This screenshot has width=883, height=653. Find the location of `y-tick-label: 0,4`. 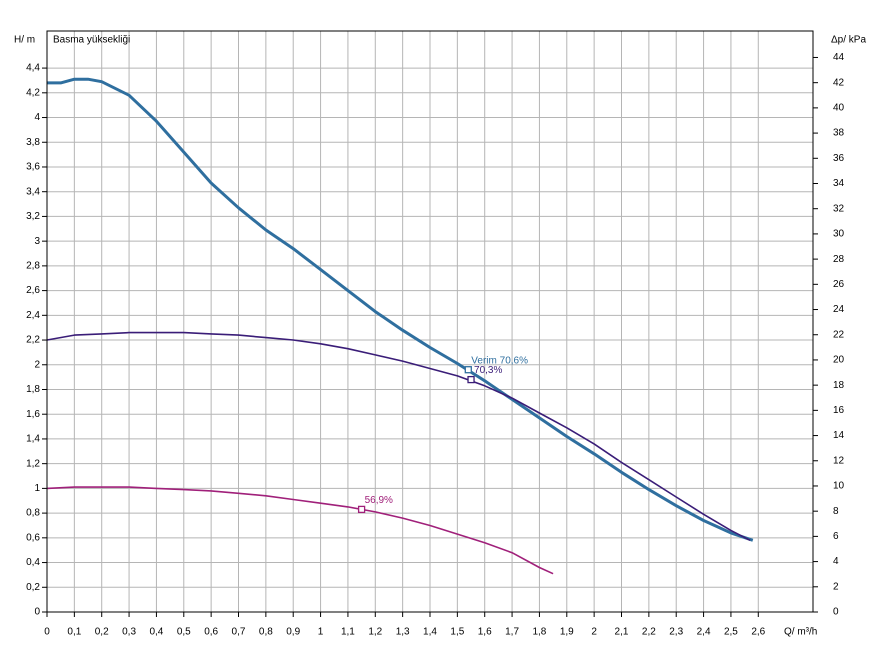

y-tick-label: 0,4 is located at coordinates (33, 562).